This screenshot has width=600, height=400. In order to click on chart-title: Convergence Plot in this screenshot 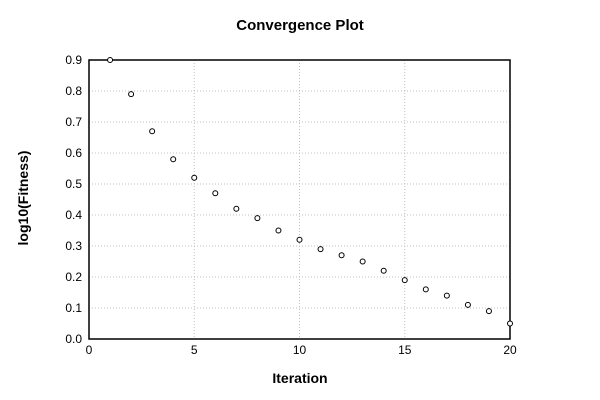, I will do `click(300, 25)`.